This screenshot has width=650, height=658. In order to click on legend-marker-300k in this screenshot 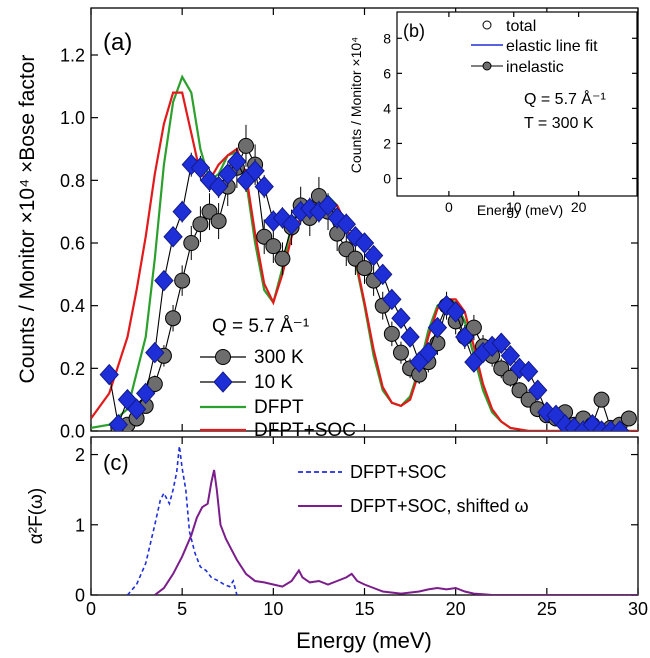, I will do `click(223, 357)`.